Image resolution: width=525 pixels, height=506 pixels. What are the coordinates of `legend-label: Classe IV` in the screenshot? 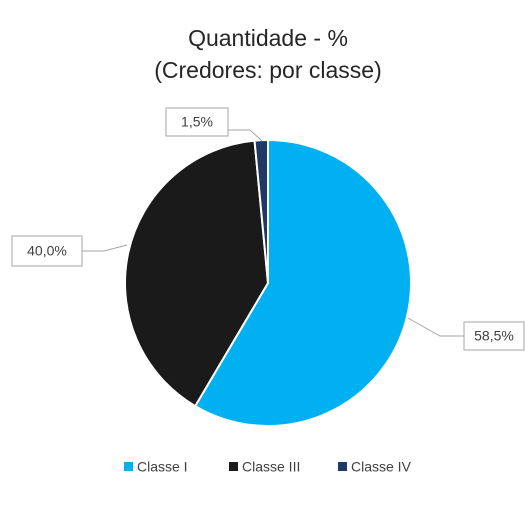 It's located at (381, 467).